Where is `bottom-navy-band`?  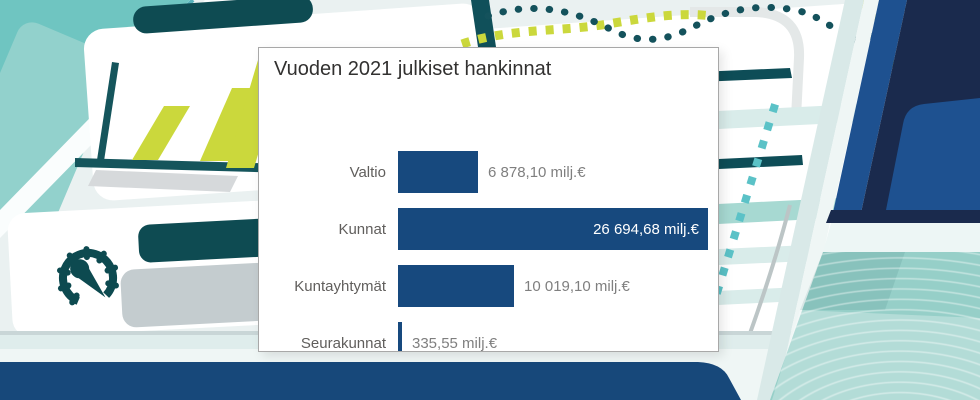
bottom-navy-band is located at coordinates (370, 381).